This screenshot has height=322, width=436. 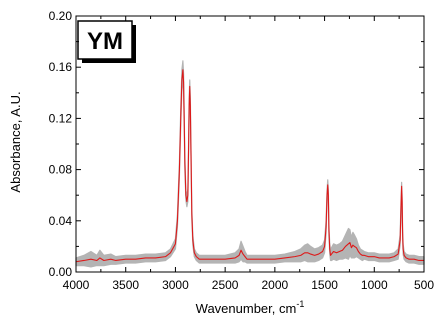 I want to click on x-tick-label: 2000, so click(x=275, y=285).